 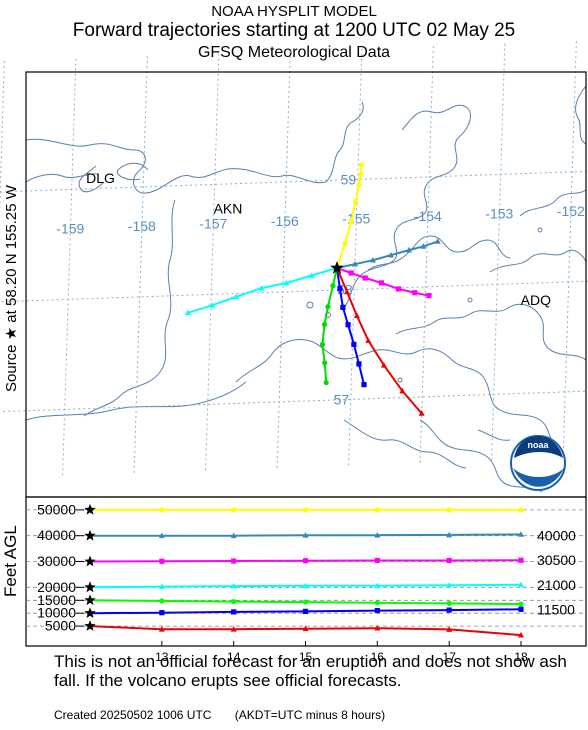 I want to click on longitude-label: -159, so click(x=70, y=228).